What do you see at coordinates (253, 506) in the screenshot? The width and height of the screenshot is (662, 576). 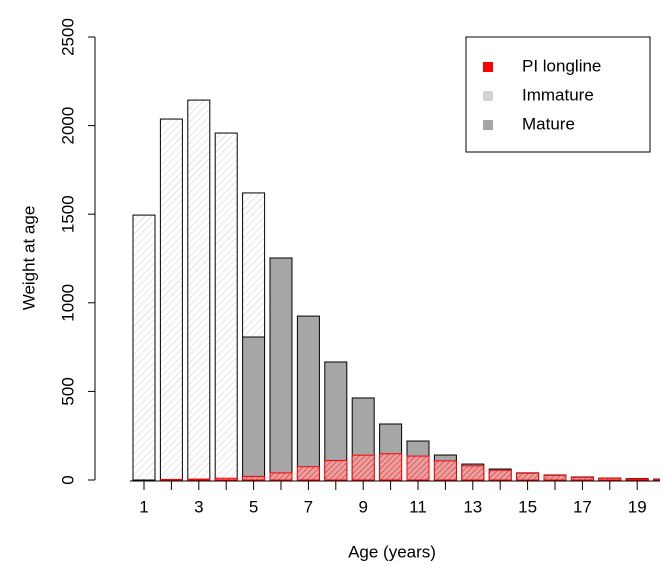 I see `x-tick-label: 5` at bounding box center [253, 506].